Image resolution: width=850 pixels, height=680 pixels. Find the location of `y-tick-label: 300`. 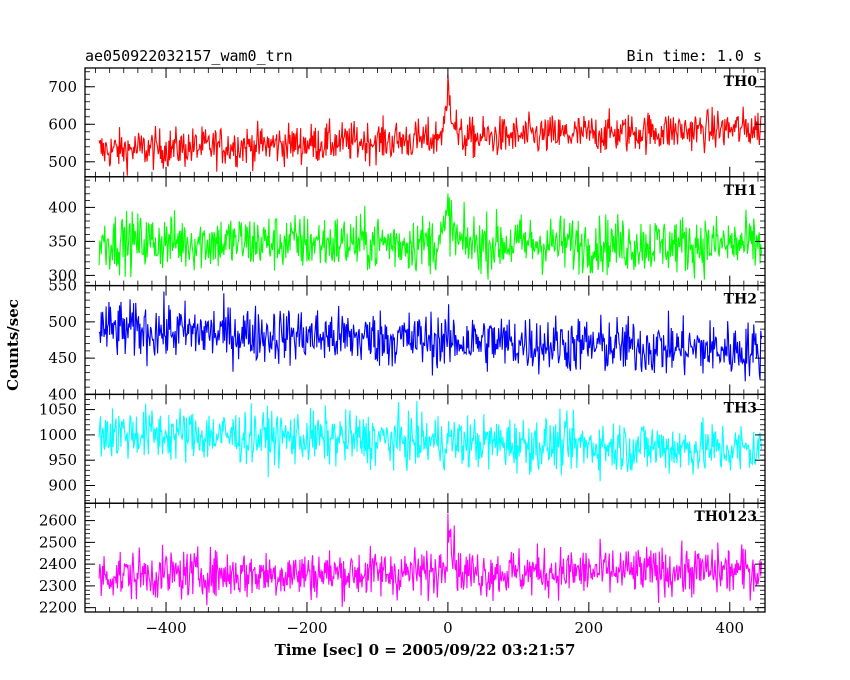

y-tick-label: 300 is located at coordinates (62, 275).